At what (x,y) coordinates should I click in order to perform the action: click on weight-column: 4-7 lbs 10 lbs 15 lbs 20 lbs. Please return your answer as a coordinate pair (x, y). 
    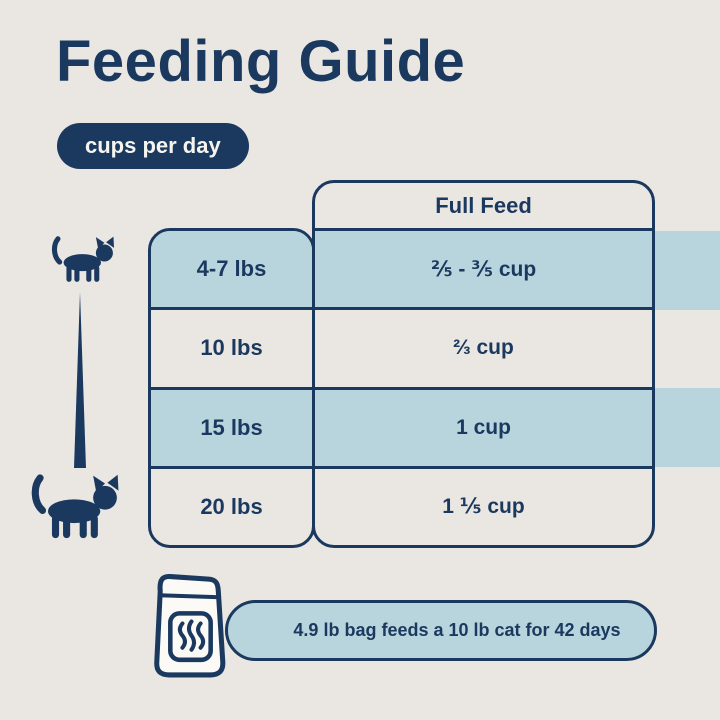
    Looking at the image, I should click on (231, 388).